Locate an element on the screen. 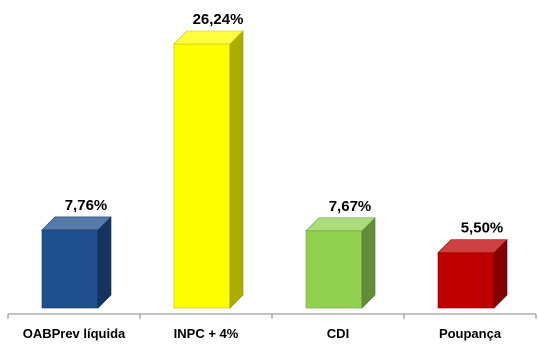 This screenshot has height=352, width=538. data-label-1: 7,76% is located at coordinates (86, 205).